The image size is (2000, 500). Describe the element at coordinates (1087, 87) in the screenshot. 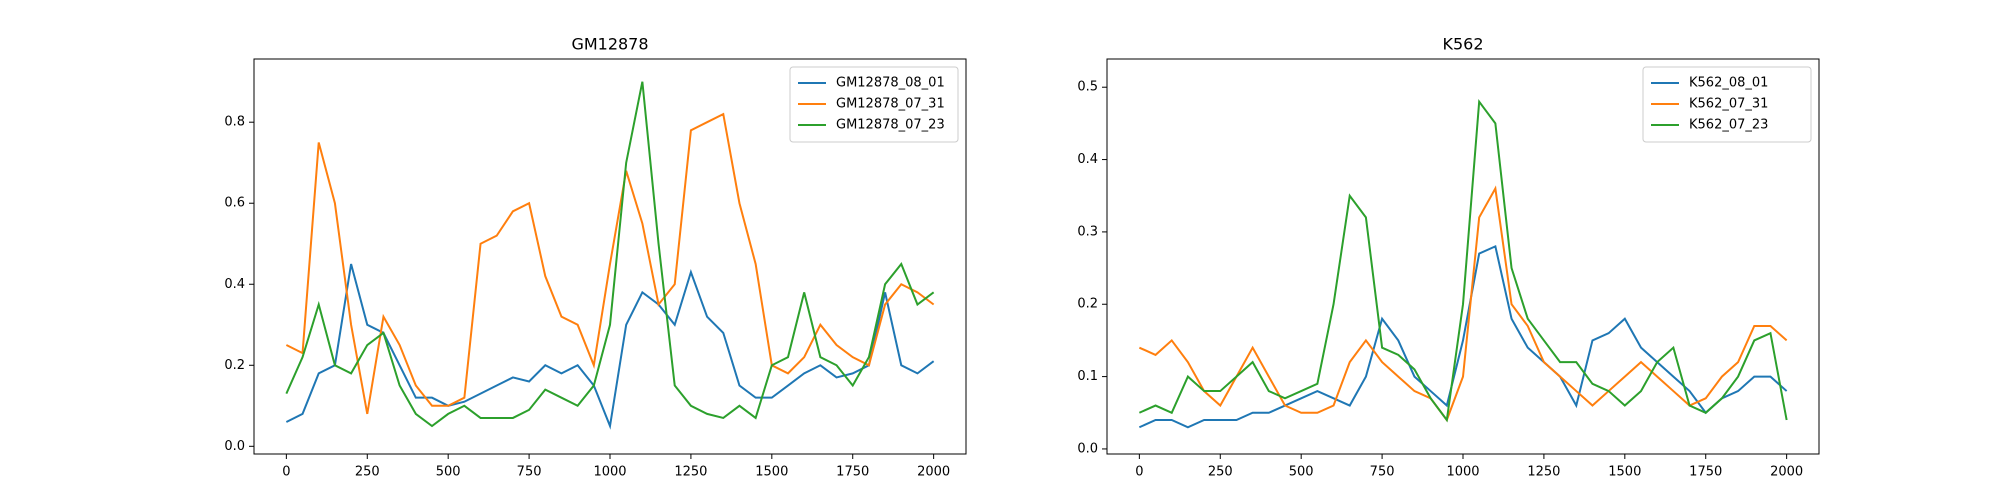

I see `y-tick-label: 0.5` at that location.